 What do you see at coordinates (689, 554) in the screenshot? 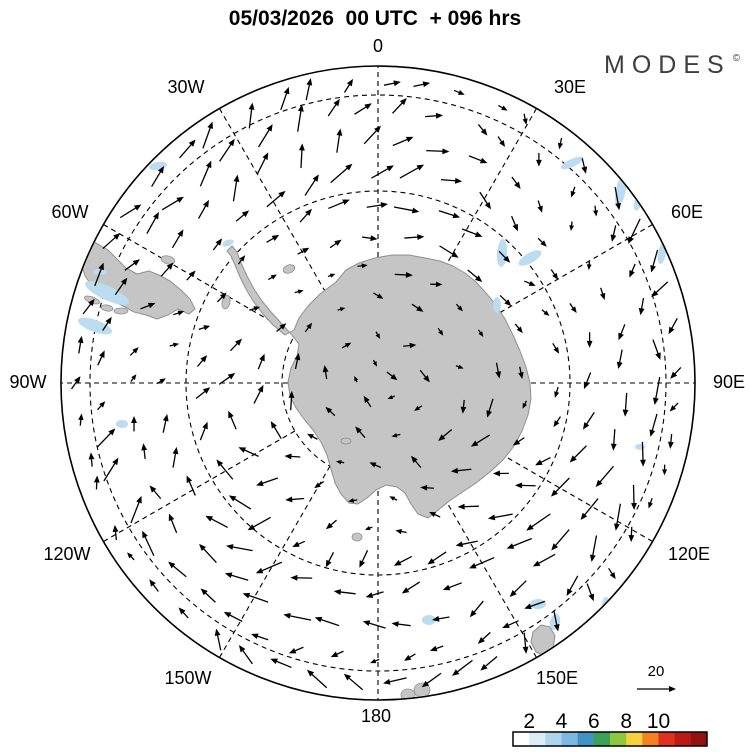
I see `longitude-label: 120E` at bounding box center [689, 554].